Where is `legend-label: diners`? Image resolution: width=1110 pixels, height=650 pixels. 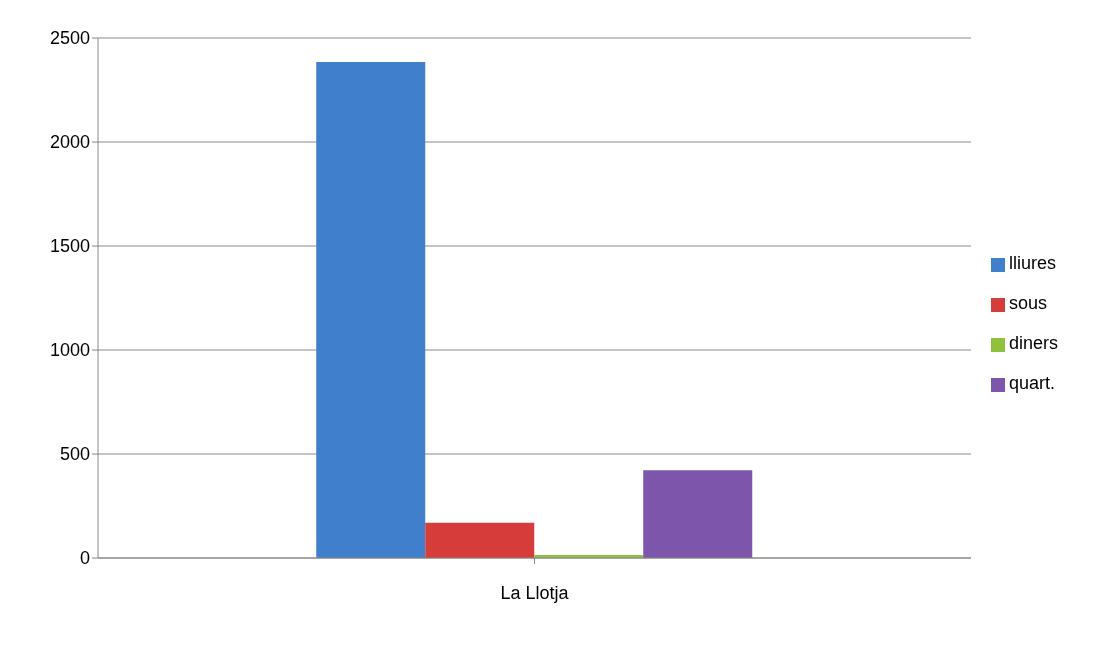 legend-label: diners is located at coordinates (1033, 343).